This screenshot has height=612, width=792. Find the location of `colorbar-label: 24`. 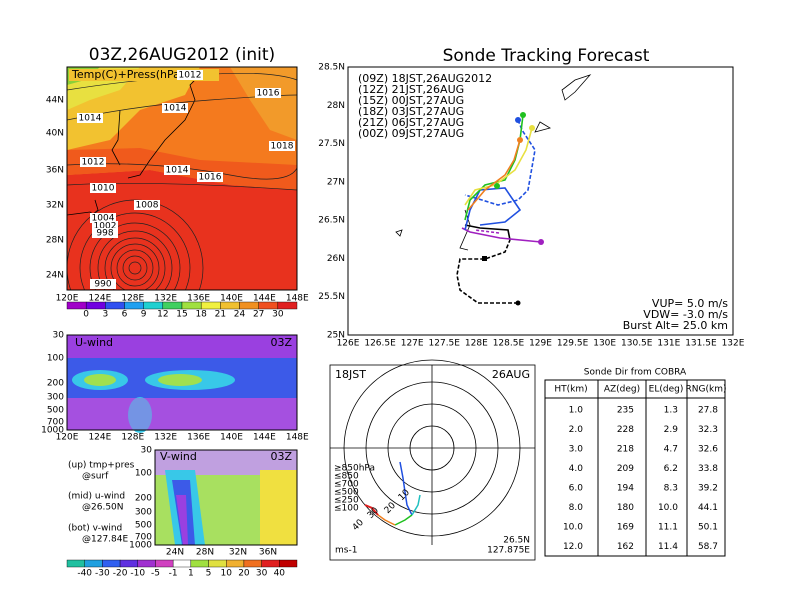

colorbar-label: 24 is located at coordinates (240, 315).